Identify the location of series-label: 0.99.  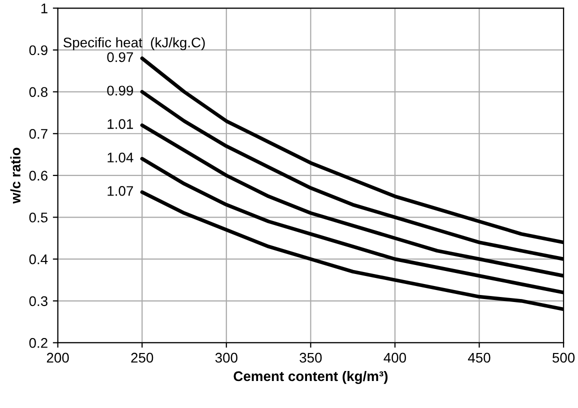
(120, 91).